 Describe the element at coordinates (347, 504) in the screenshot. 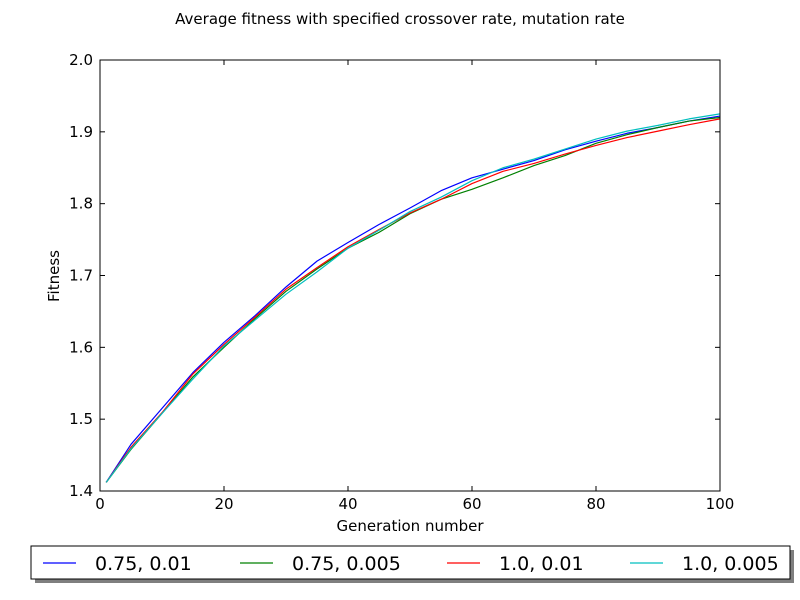

I see `x-tick-label: 40` at that location.